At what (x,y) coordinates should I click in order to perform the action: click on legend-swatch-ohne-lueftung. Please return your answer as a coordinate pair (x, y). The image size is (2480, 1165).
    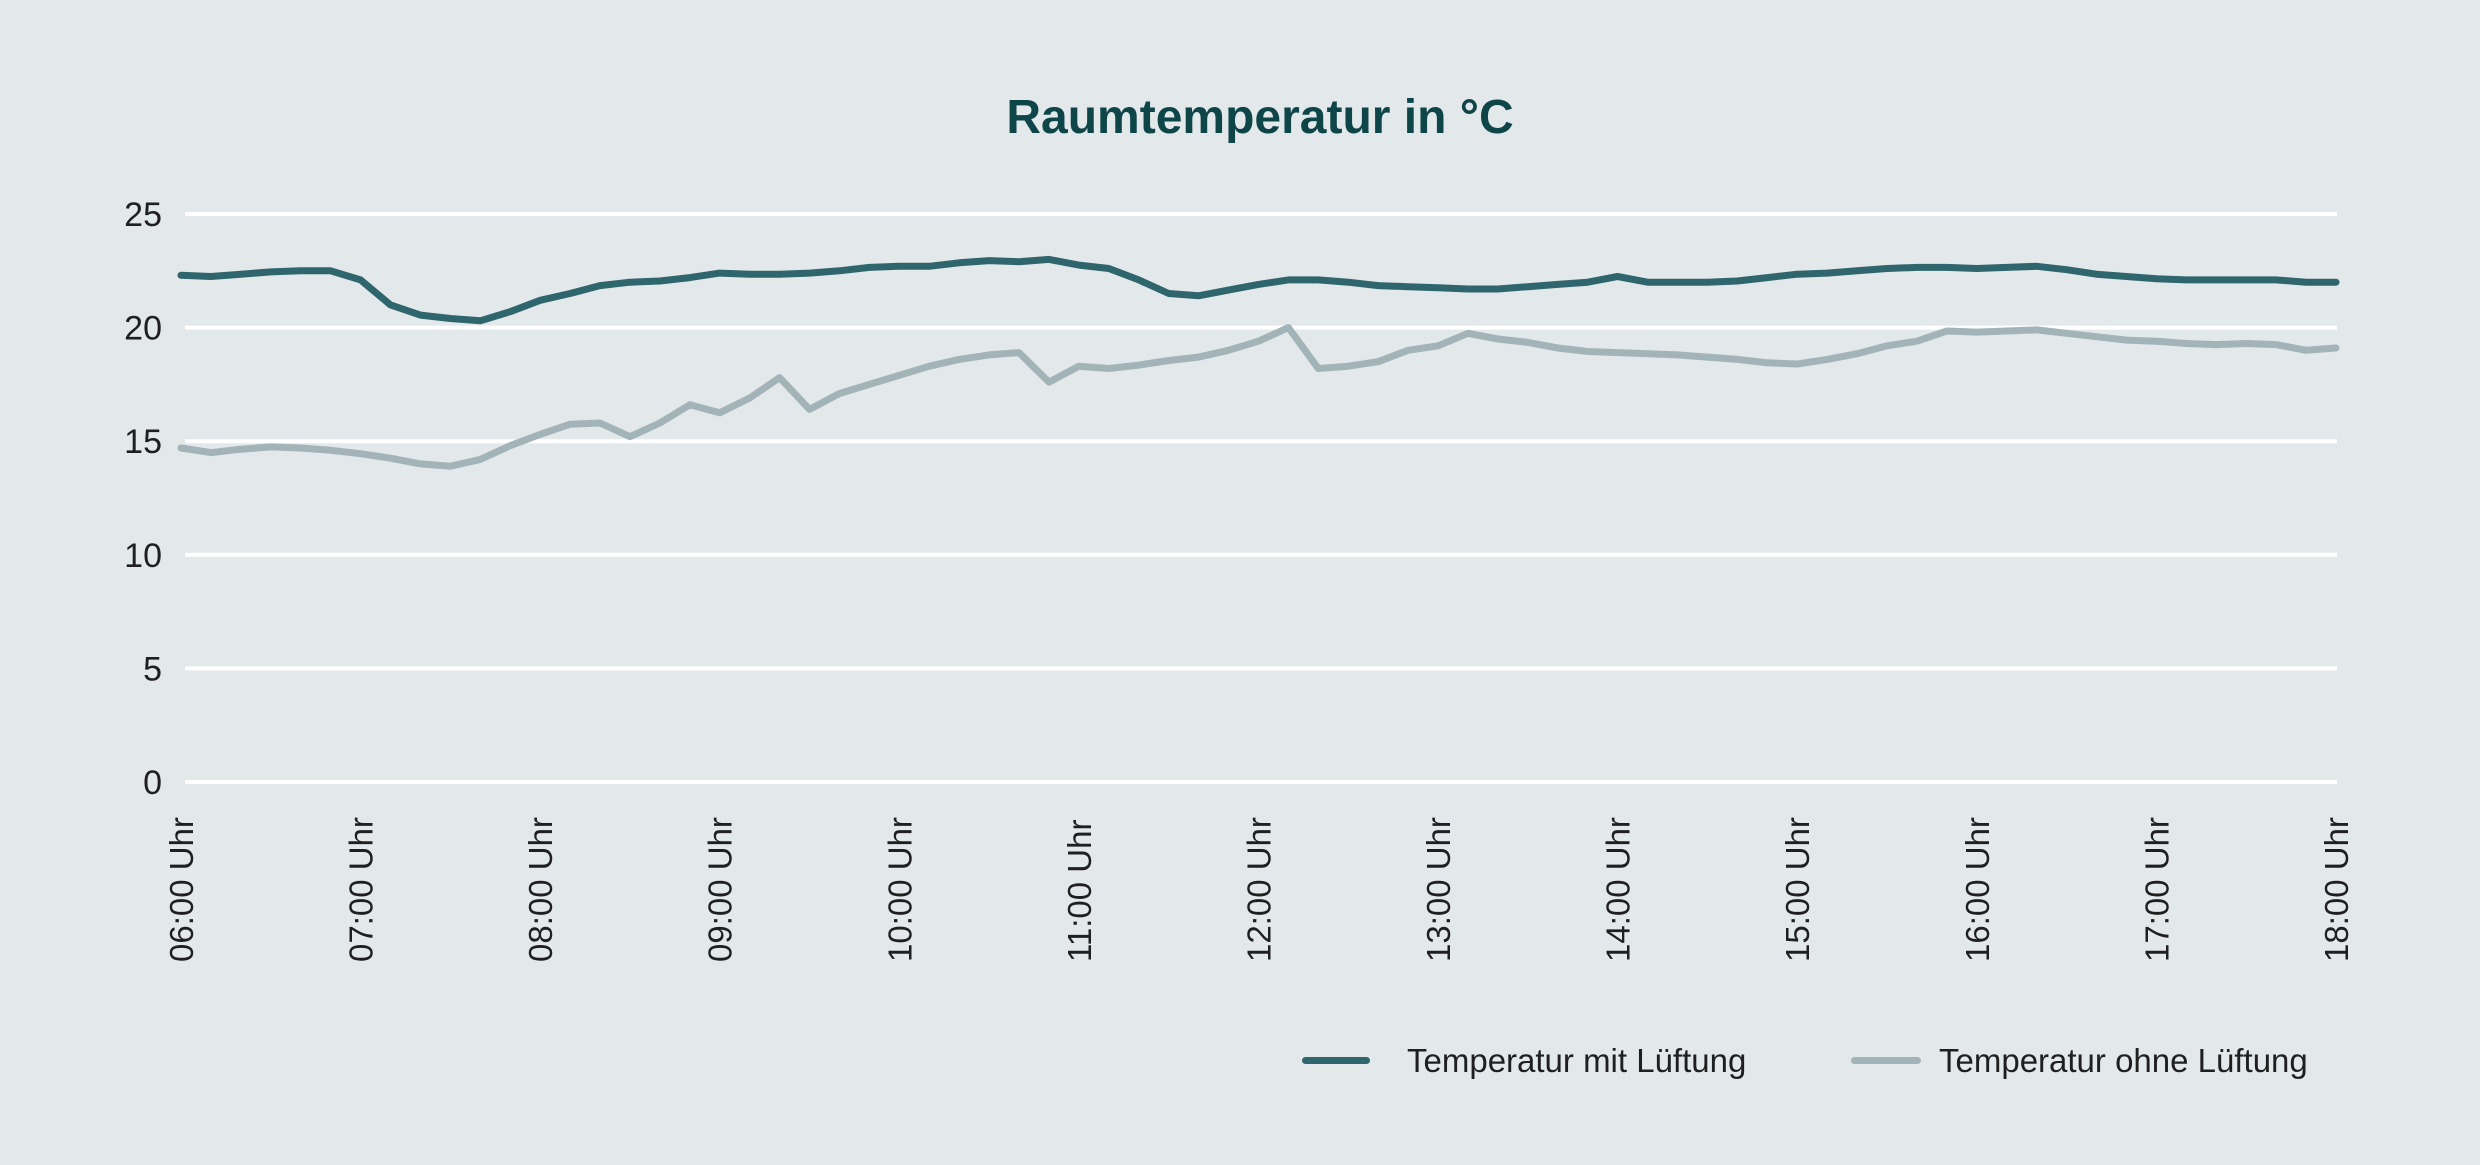
    Looking at the image, I should click on (1886, 1060).